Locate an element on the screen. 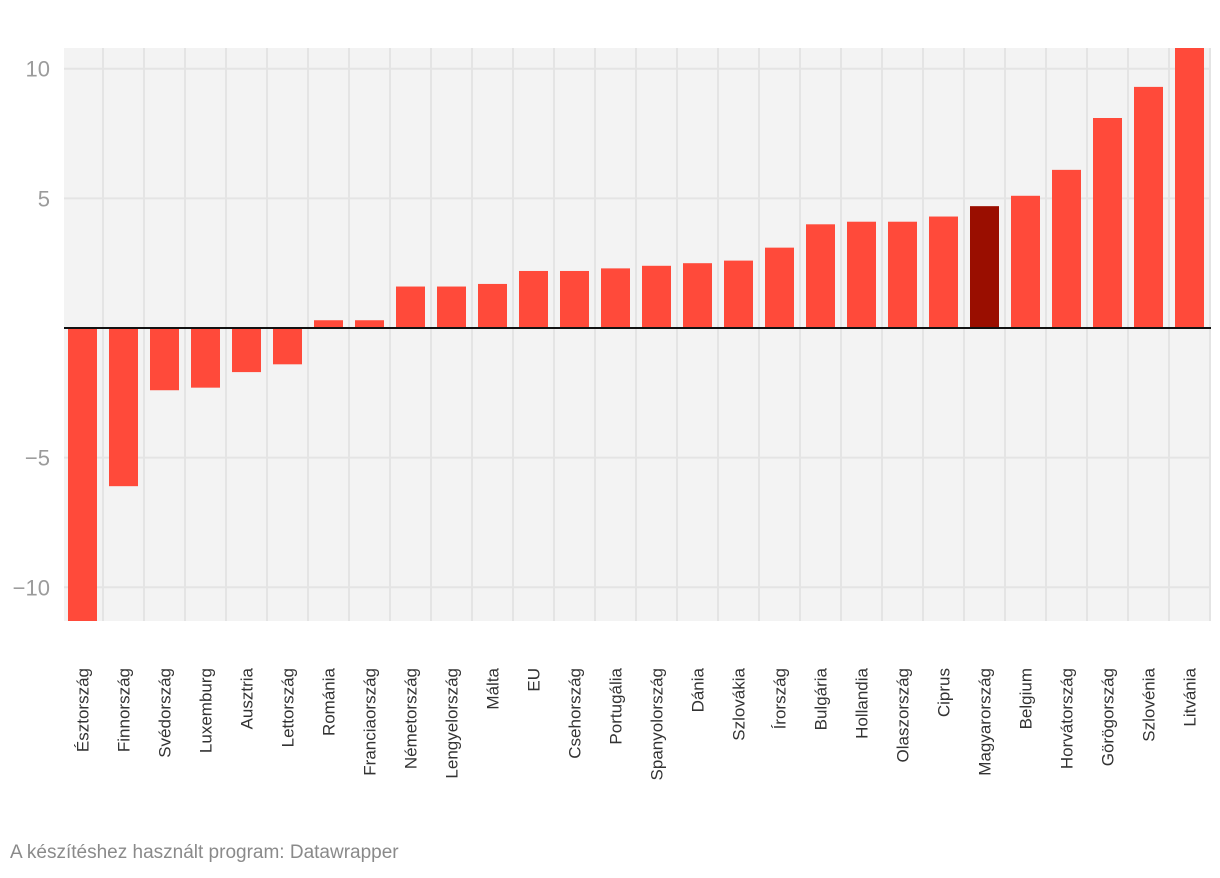  x-tick-label: Németország is located at coordinates (411, 718).